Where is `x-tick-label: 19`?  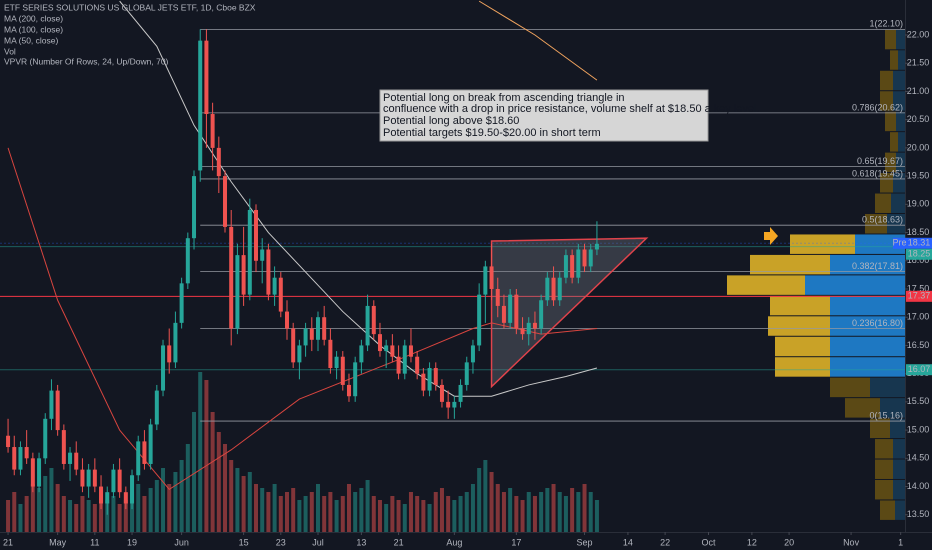 x-tick-label: 19 is located at coordinates (132, 542).